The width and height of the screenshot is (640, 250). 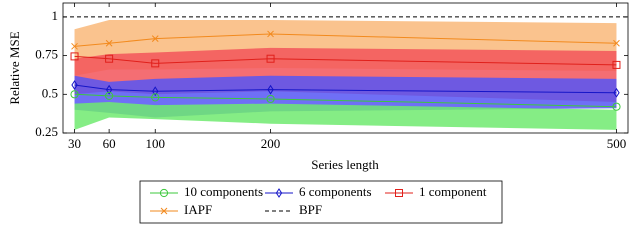 What do you see at coordinates (453, 191) in the screenshot?
I see `legend-label: 1 component` at bounding box center [453, 191].